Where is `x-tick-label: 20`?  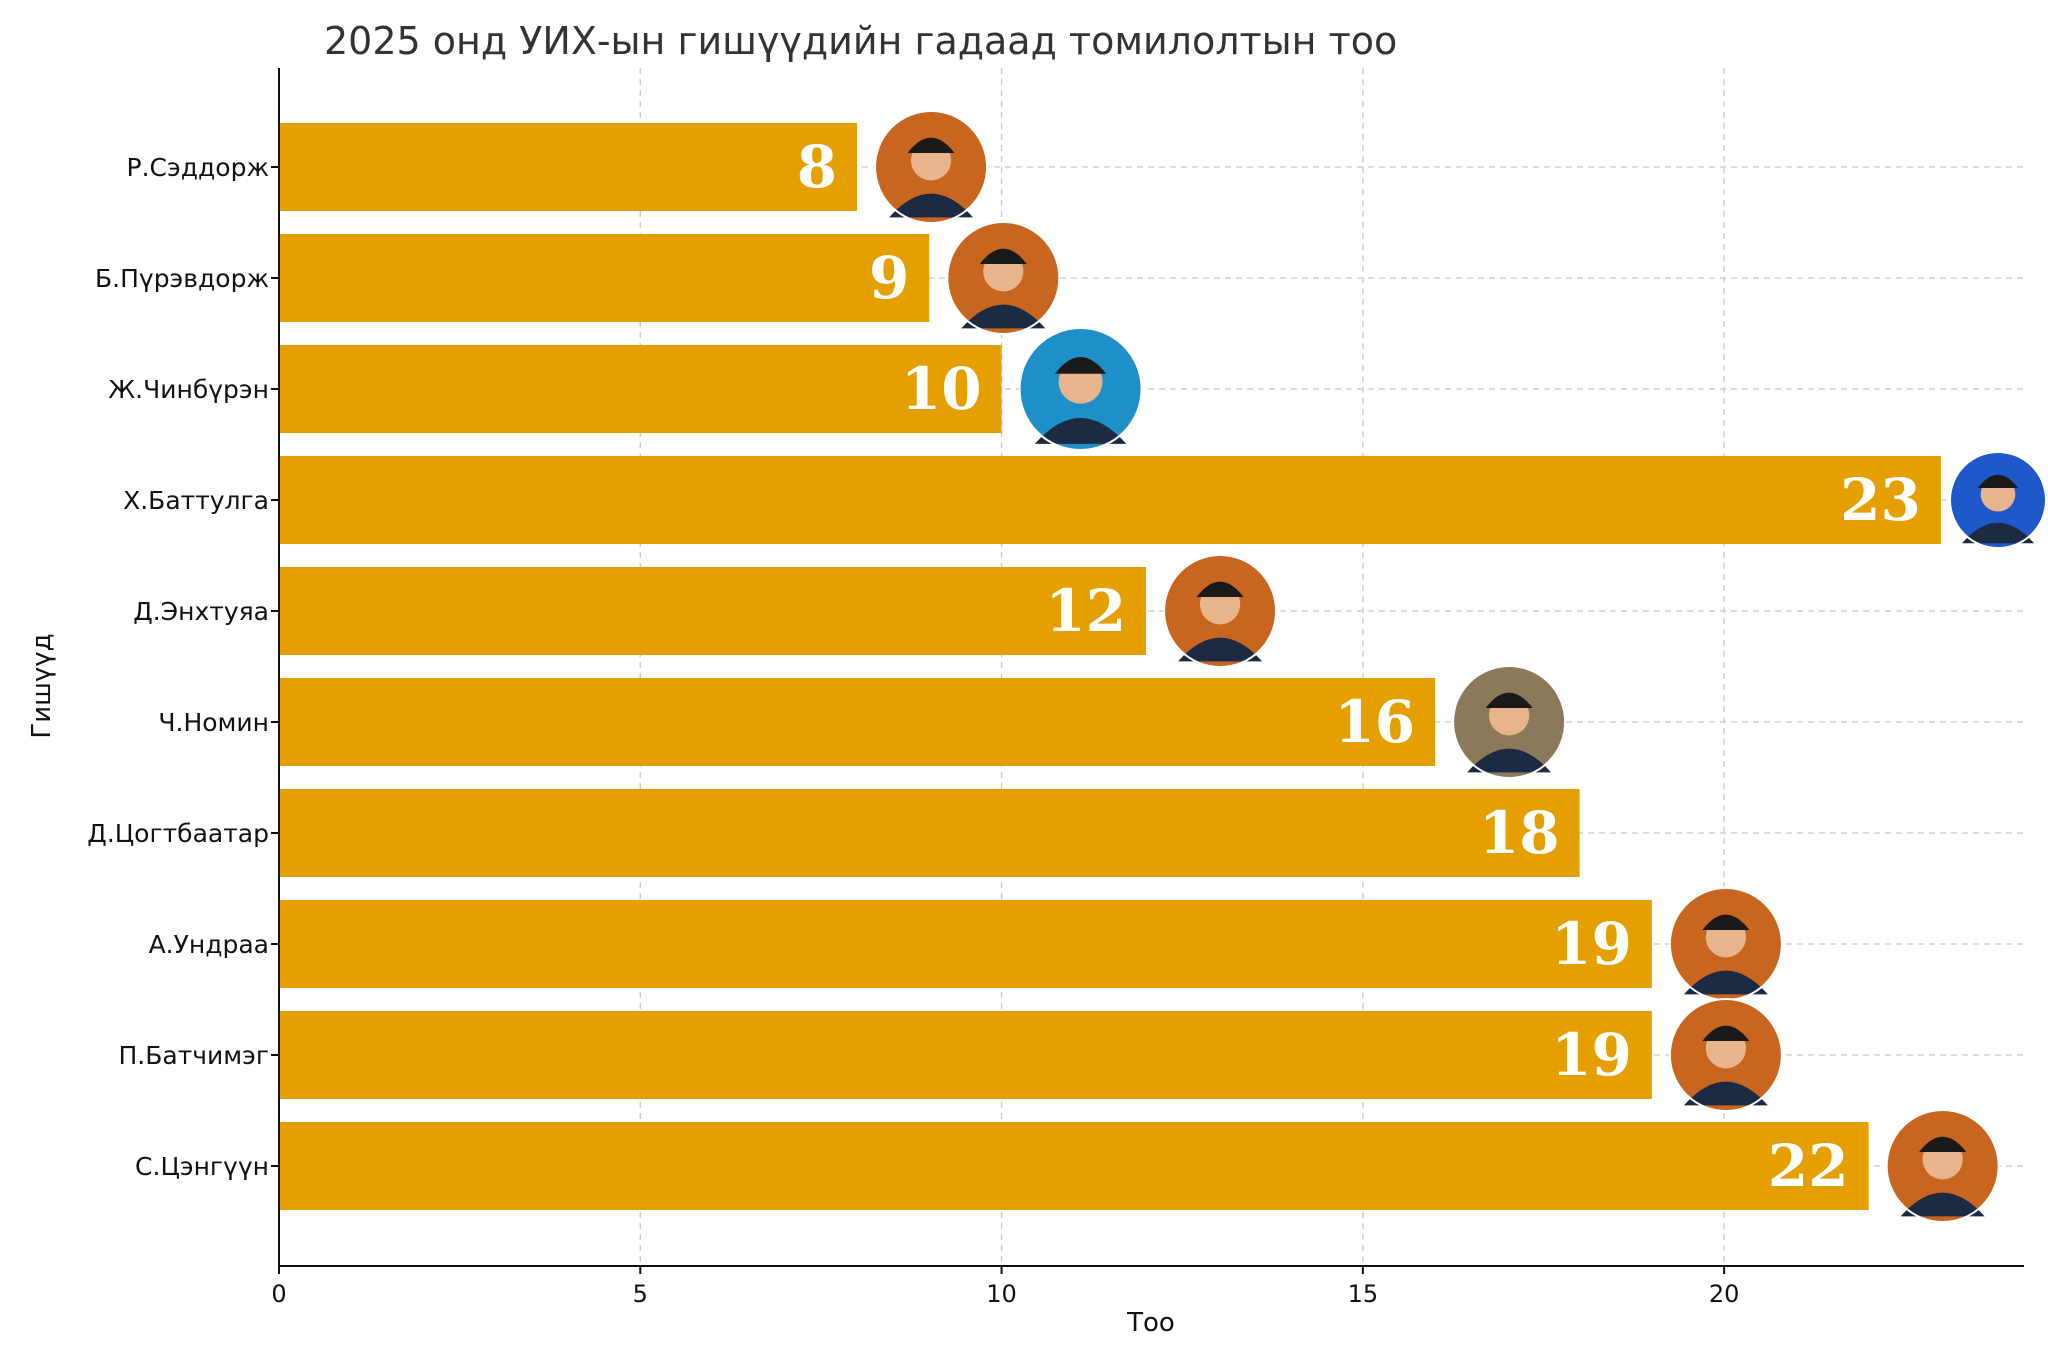 x-tick-label: 20 is located at coordinates (1724, 1294).